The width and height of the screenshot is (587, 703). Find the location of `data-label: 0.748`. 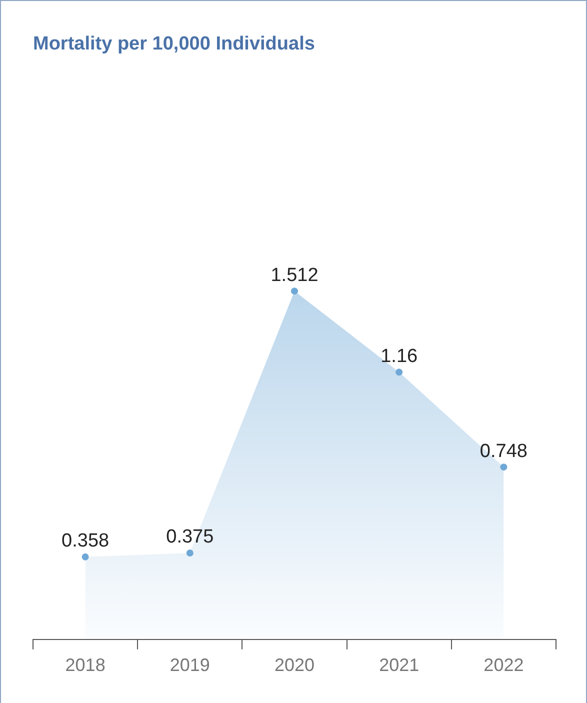

data-label: 0.748 is located at coordinates (504, 451).